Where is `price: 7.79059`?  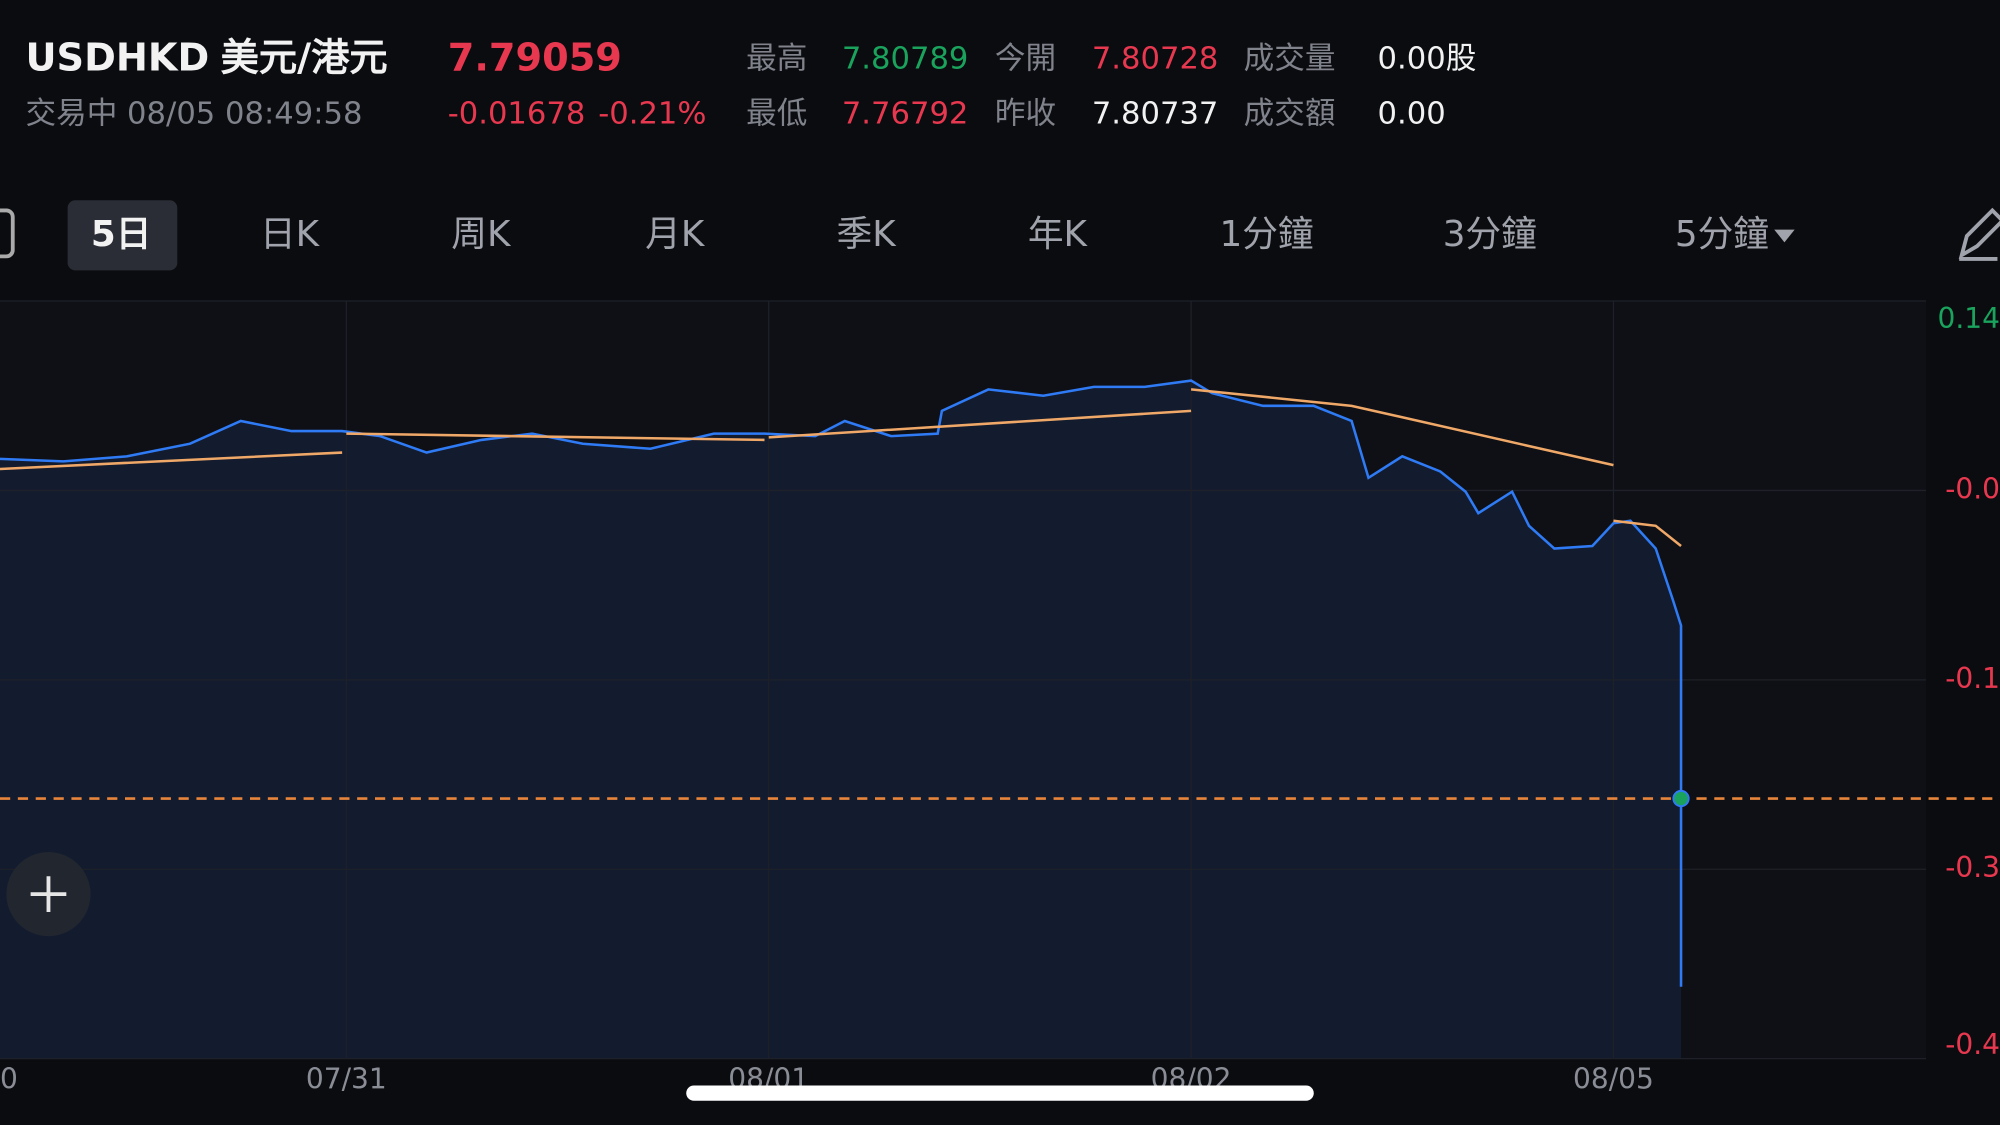 price: 7.79059 is located at coordinates (535, 57).